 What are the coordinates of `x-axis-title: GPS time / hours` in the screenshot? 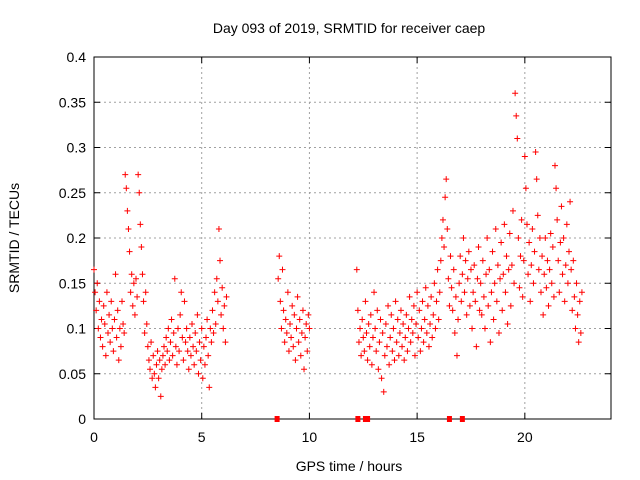 It's located at (349, 466).